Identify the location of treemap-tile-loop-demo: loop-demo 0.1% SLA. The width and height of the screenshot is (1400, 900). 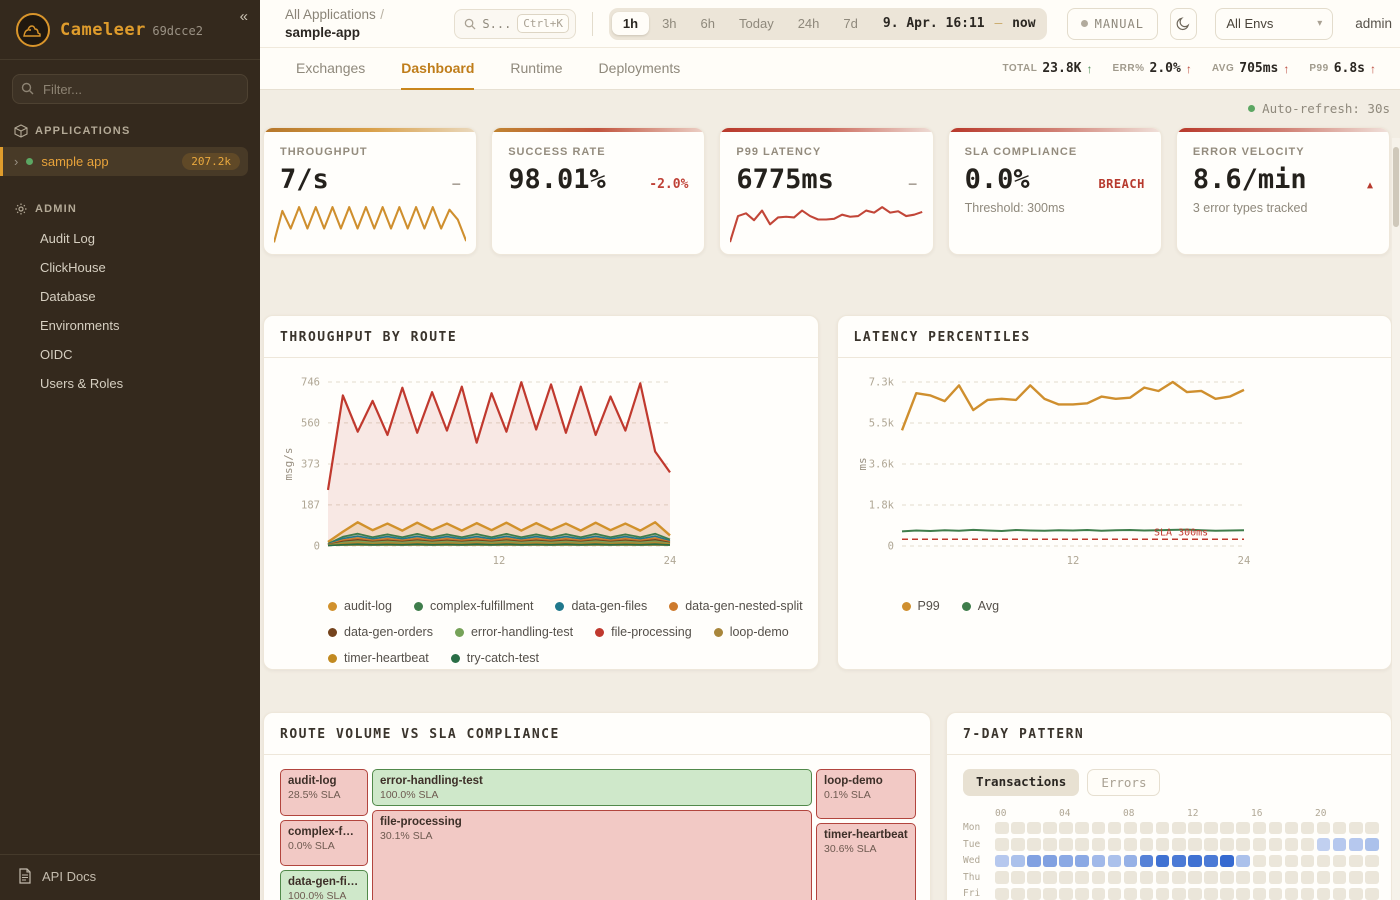
(866, 794).